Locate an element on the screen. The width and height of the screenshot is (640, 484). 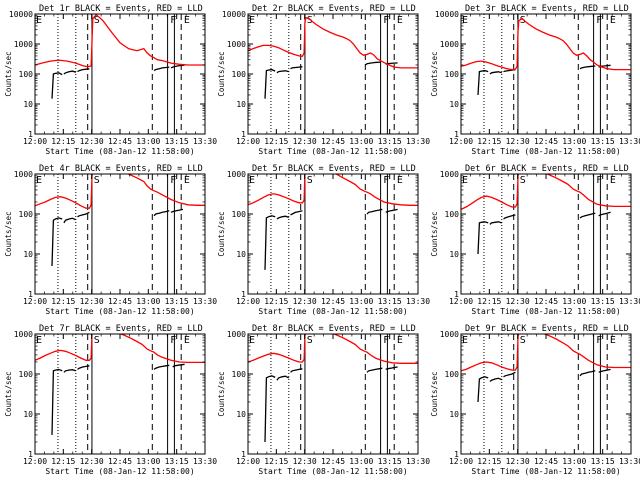
panel-title: Det 8r BLACK = Events, RED = LLD is located at coordinates (334, 329).